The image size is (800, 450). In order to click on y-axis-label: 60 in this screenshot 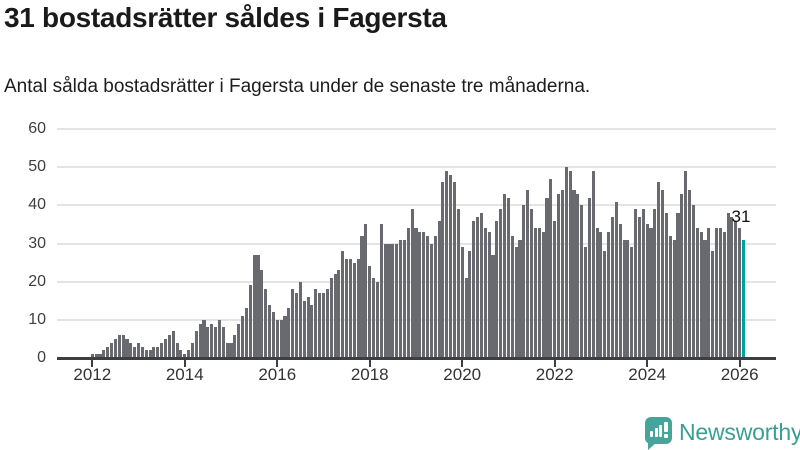, I will do `click(37, 128)`.